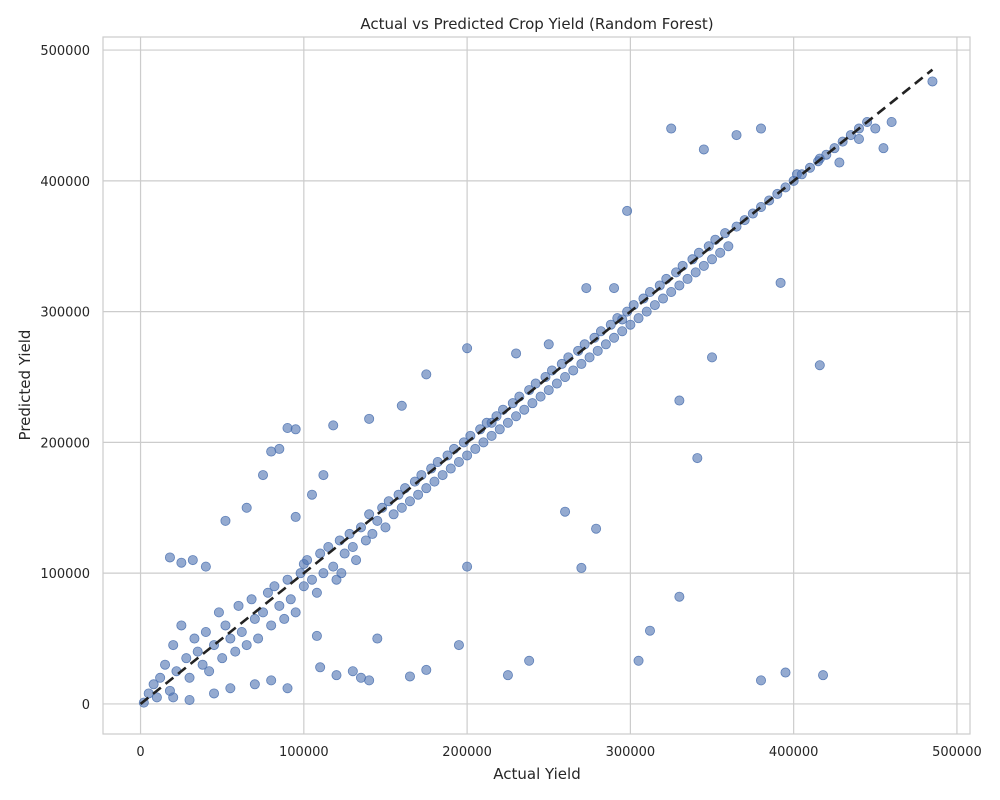 Image resolution: width=1000 pixels, height=800 pixels. Describe the element at coordinates (631, 752) in the screenshot. I see `x-tick-label: 300000` at that location.